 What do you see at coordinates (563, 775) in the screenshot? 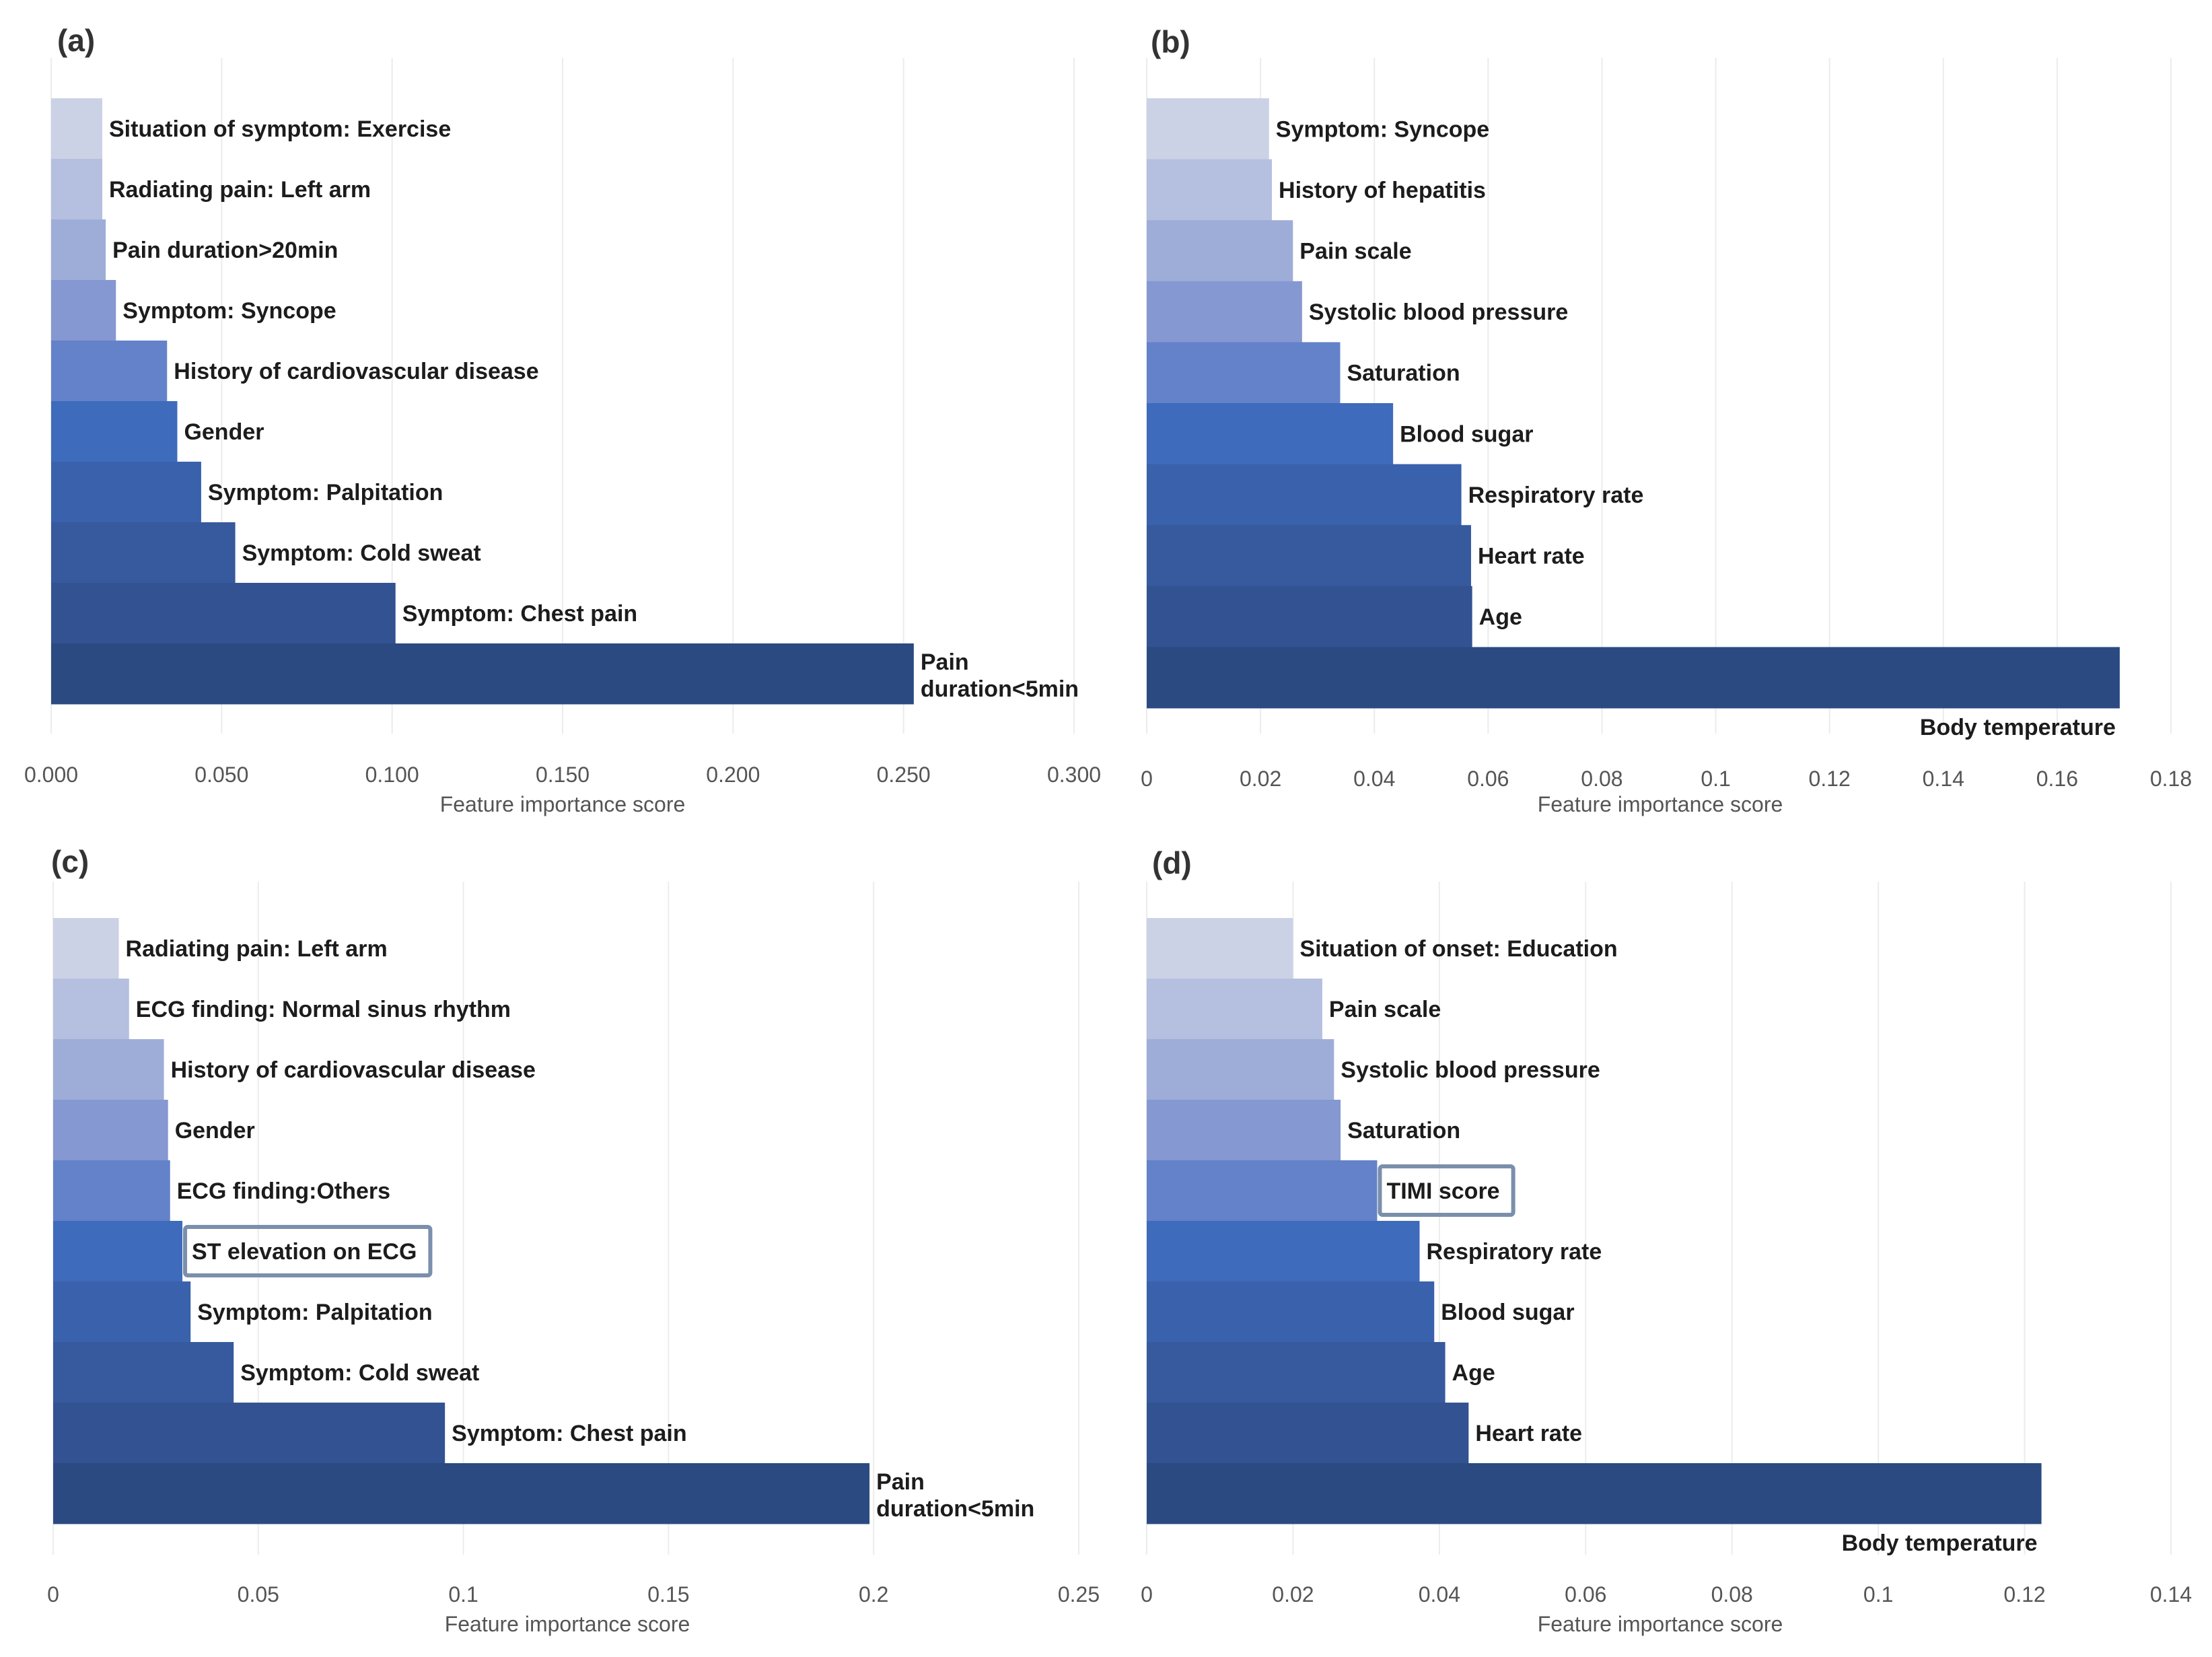
I see `panel-a-x-tick-label: 0.150` at bounding box center [563, 775].